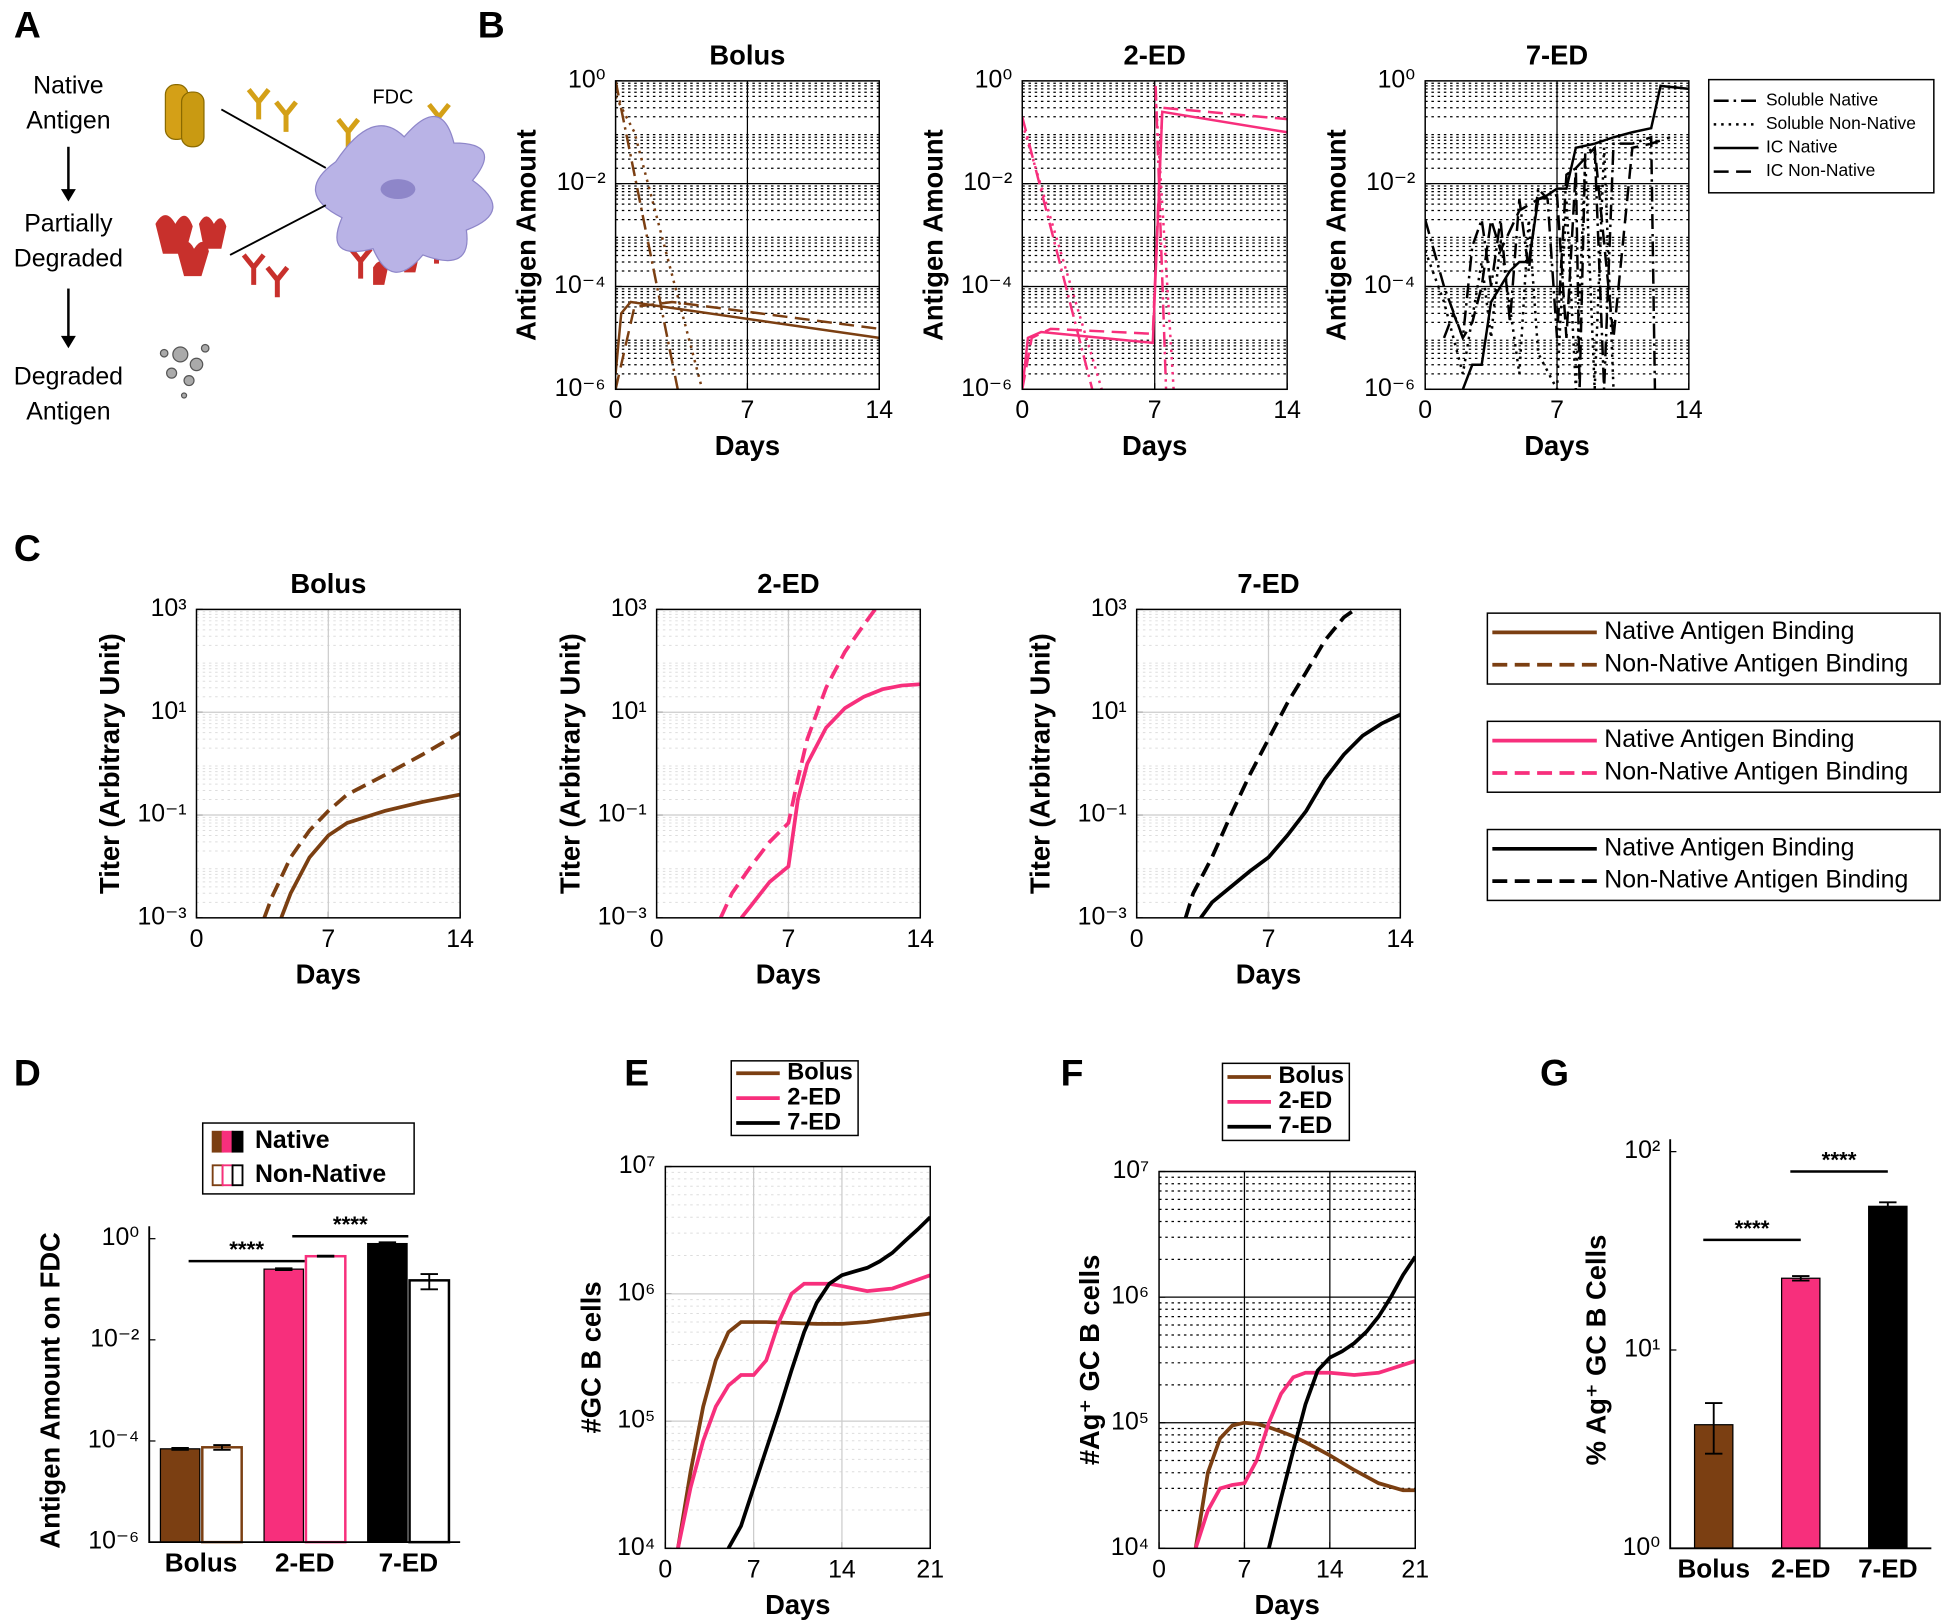 This screenshot has width=1950, height=1623. Describe the element at coordinates (1305, 1101) in the screenshot. I see `legend-label: 2-ED` at that location.